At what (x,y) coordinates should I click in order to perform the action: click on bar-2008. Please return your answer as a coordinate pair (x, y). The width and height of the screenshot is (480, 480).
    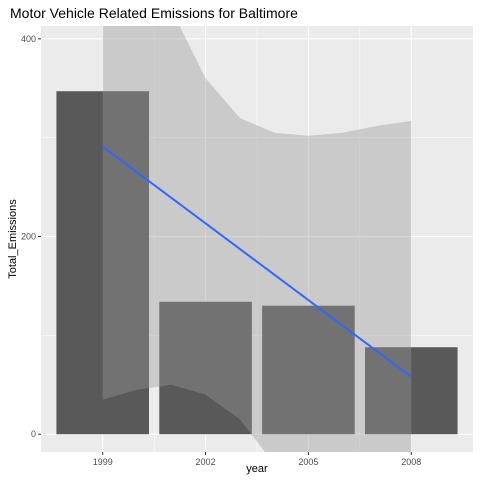
    Looking at the image, I should click on (411, 391).